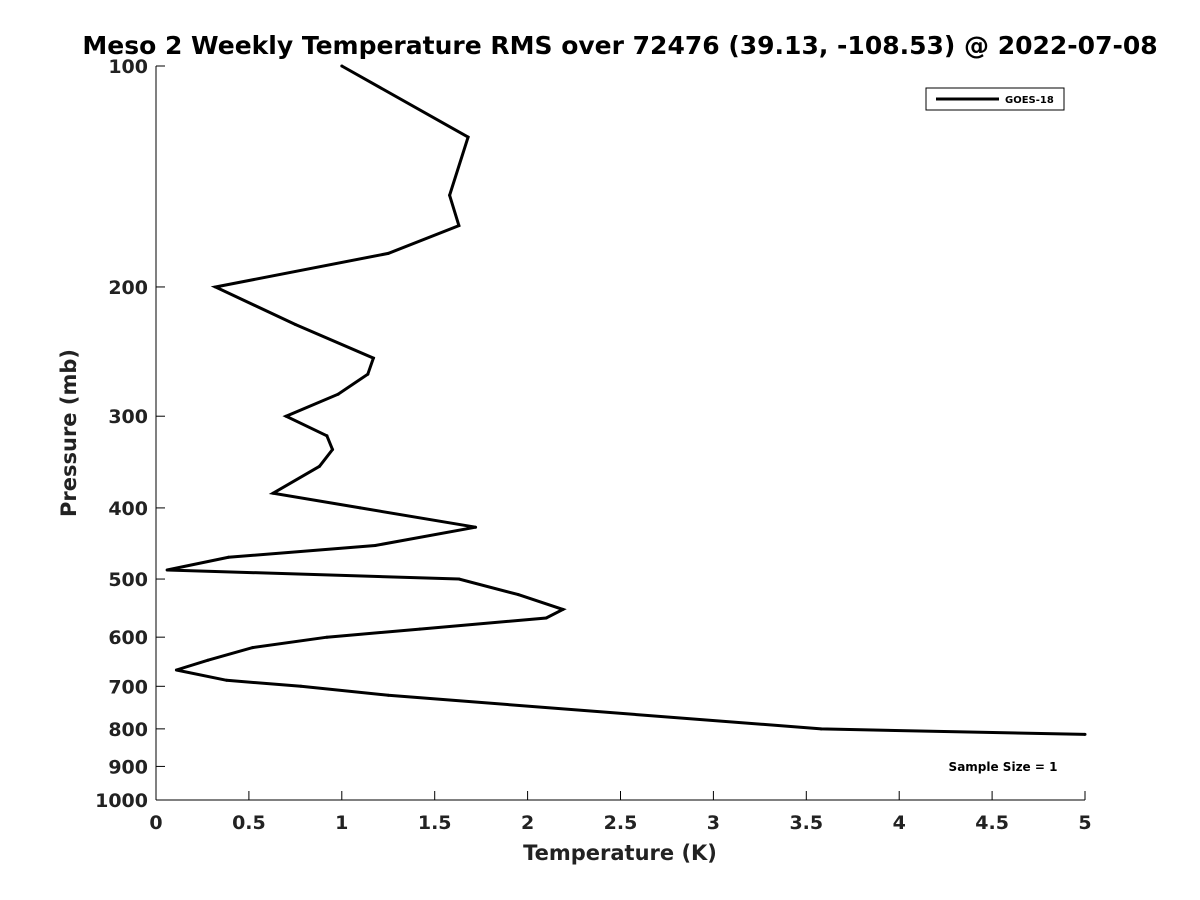 This screenshot has width=1200, height=900. Describe the element at coordinates (128, 417) in the screenshot. I see `y-tick-label: 300` at that location.